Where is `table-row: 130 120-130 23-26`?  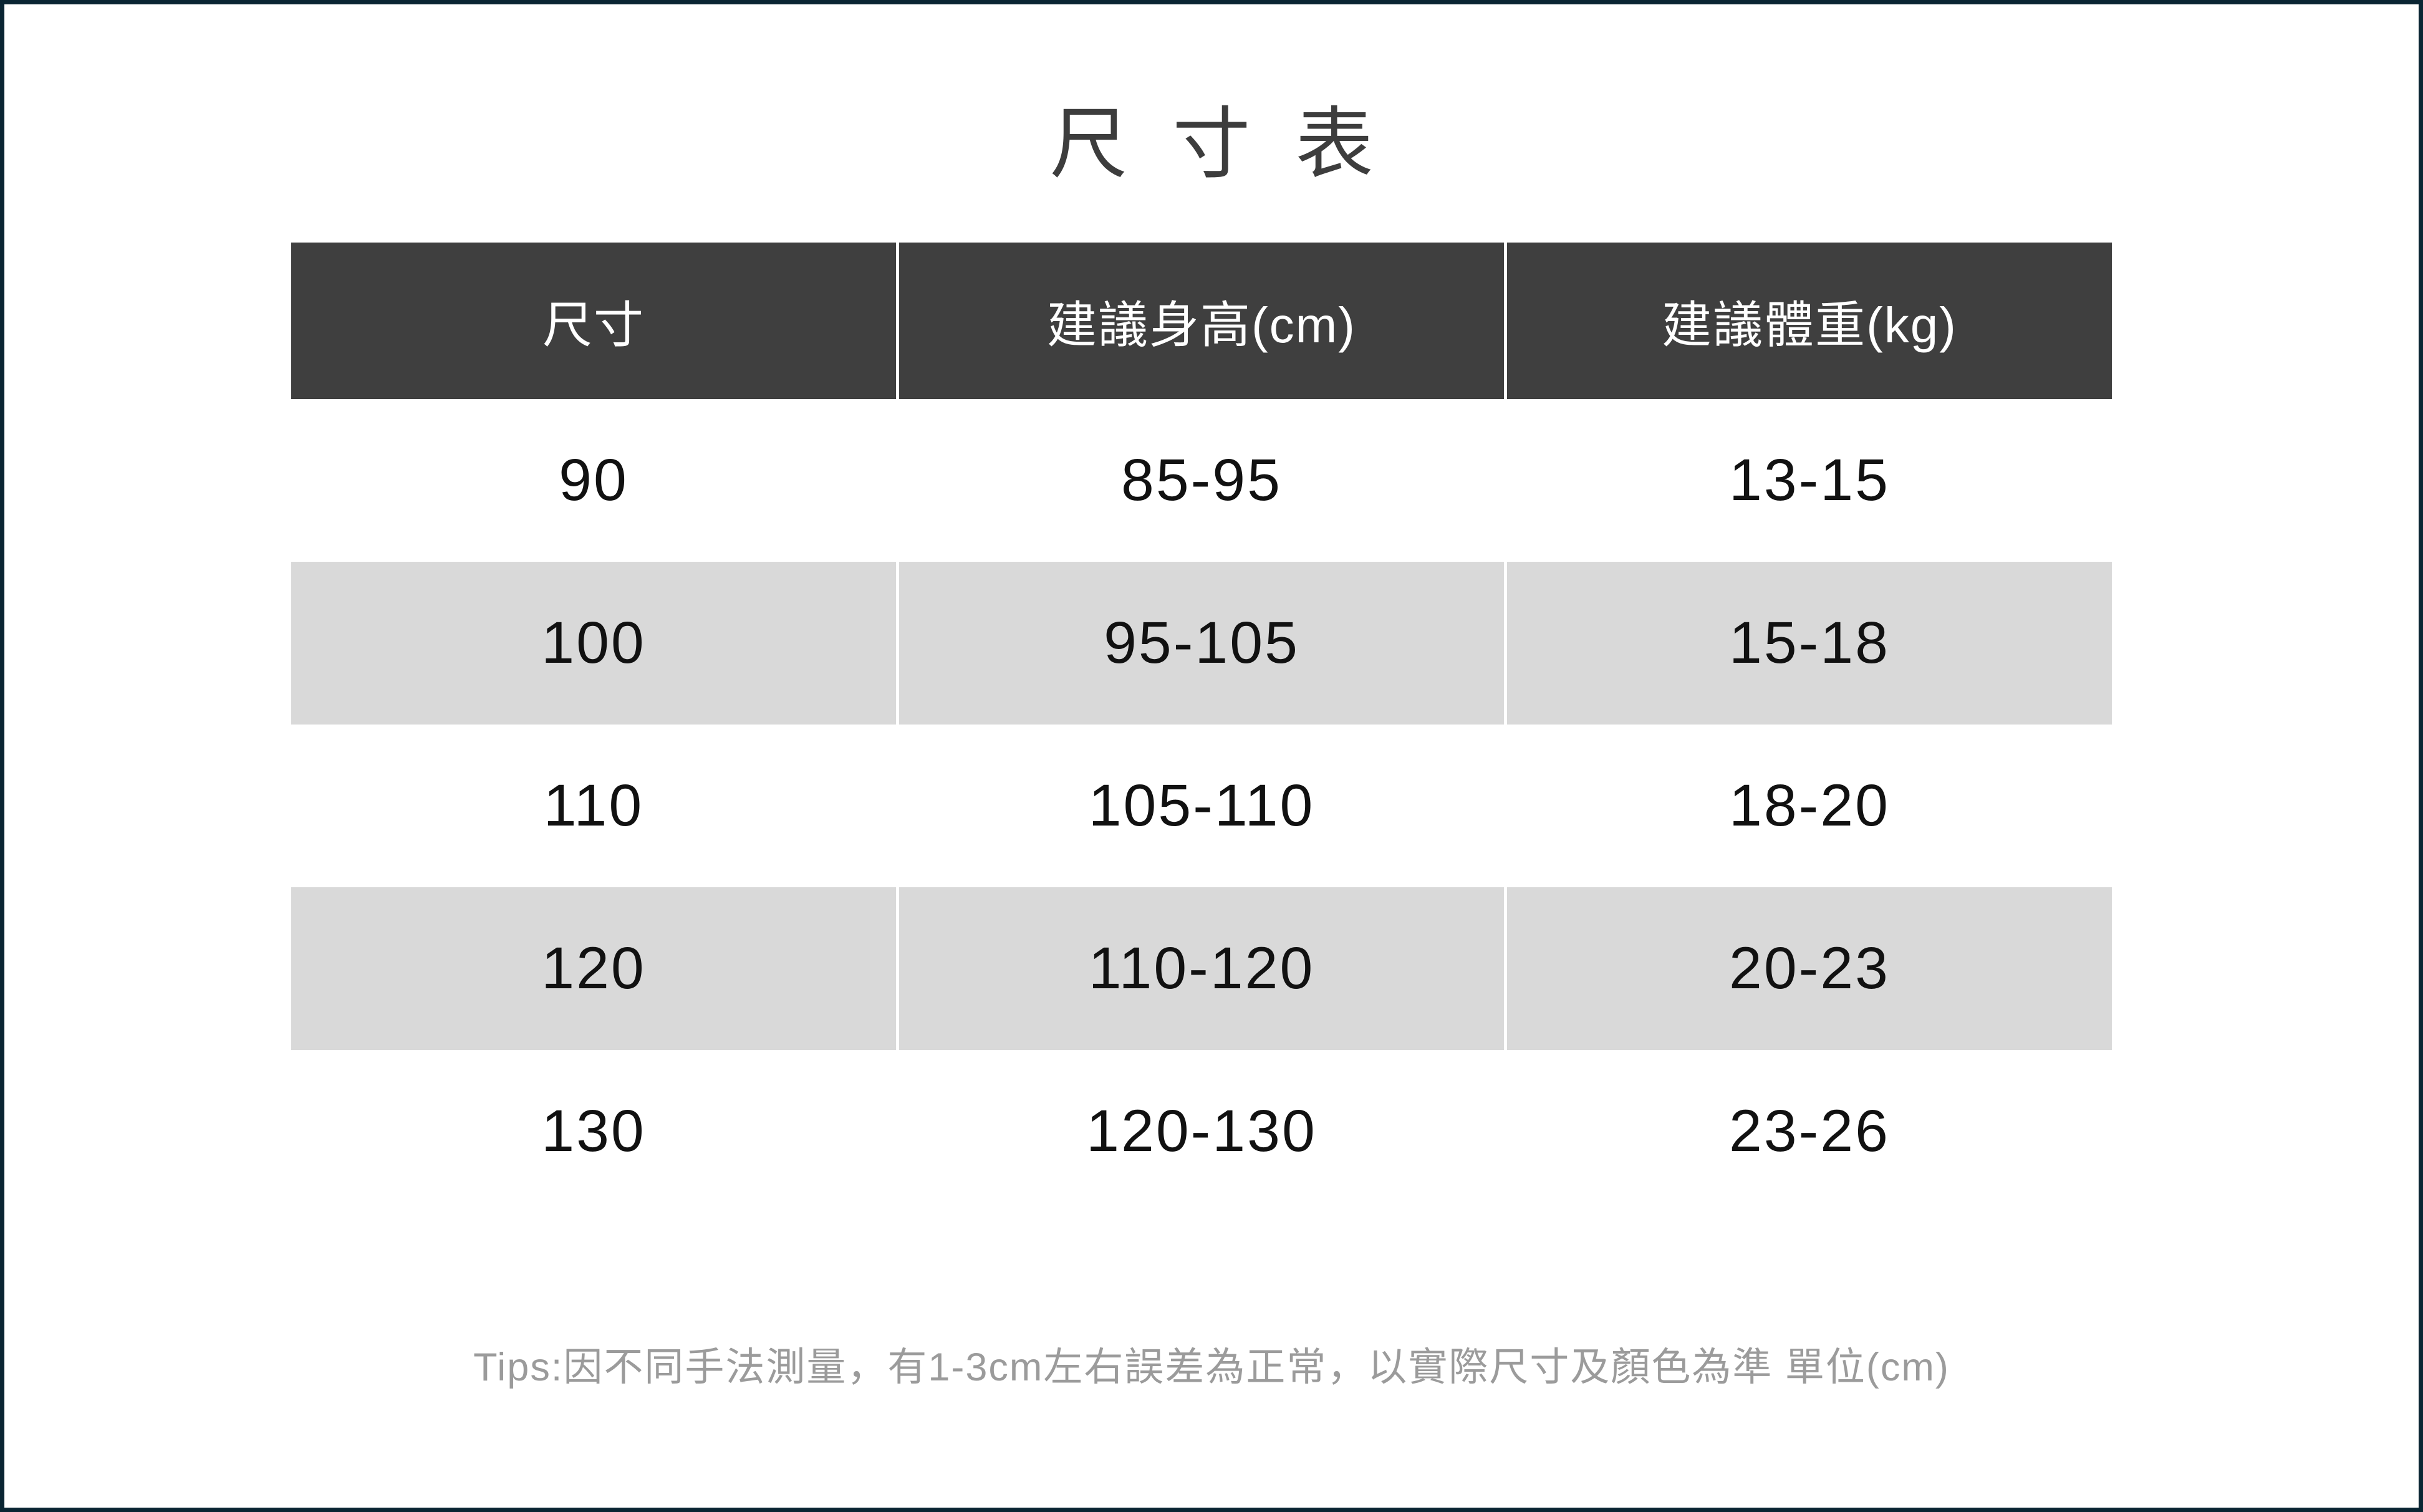
table-row: 130 120-130 23-26 is located at coordinates (1201, 1131).